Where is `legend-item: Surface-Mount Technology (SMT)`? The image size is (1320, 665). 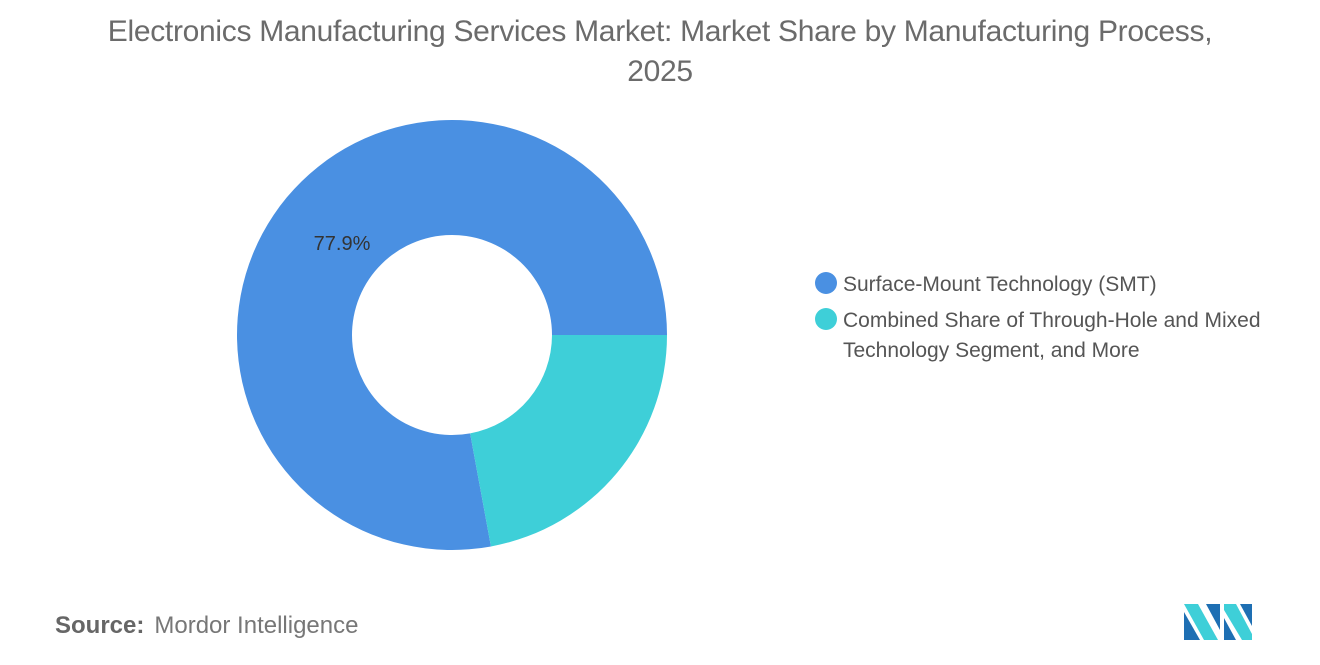
legend-item: Surface-Mount Technology (SMT) is located at coordinates (1065, 285).